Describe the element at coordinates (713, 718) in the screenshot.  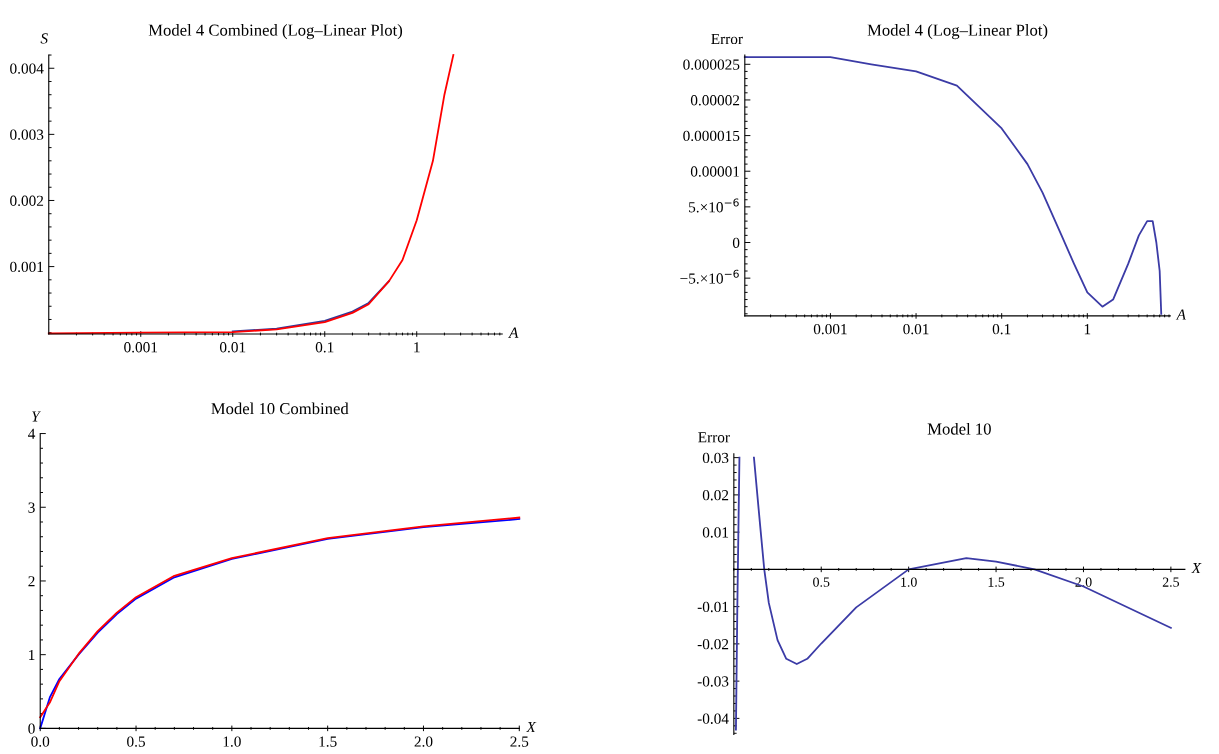
I see `y-tick-label: -0.04` at that location.